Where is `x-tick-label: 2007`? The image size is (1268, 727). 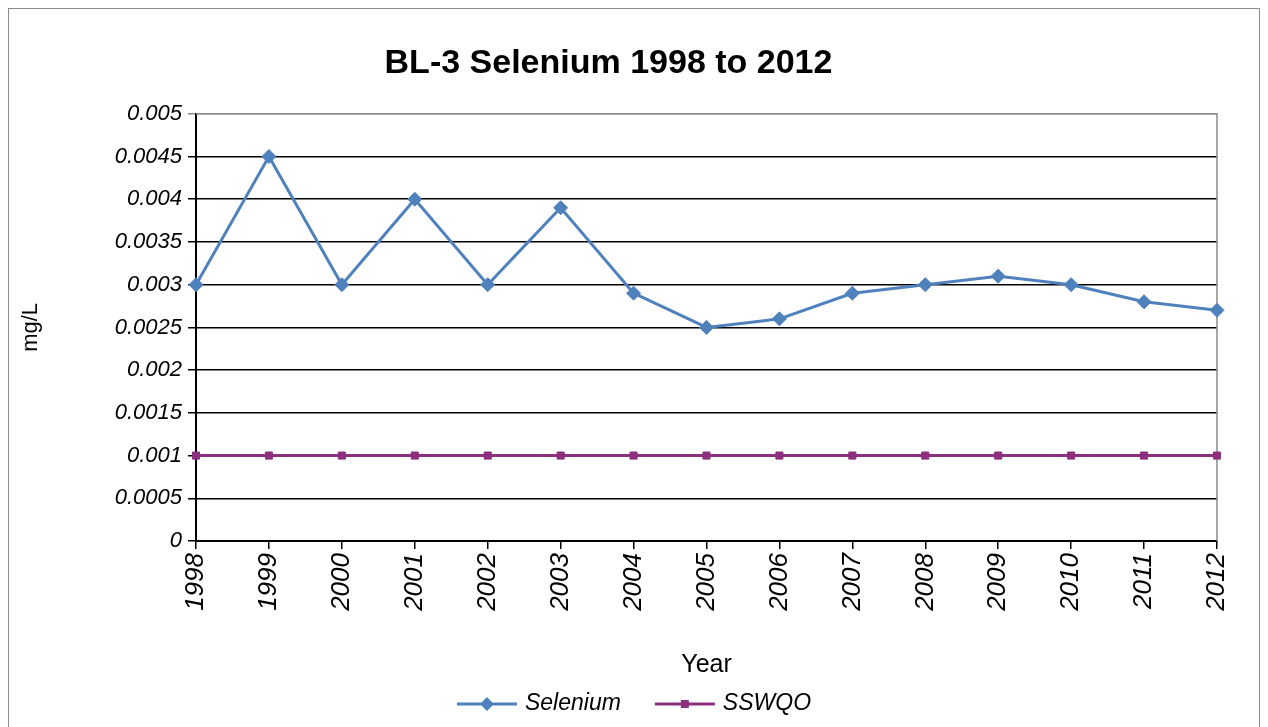
x-tick-label: 2007 is located at coordinates (850, 581).